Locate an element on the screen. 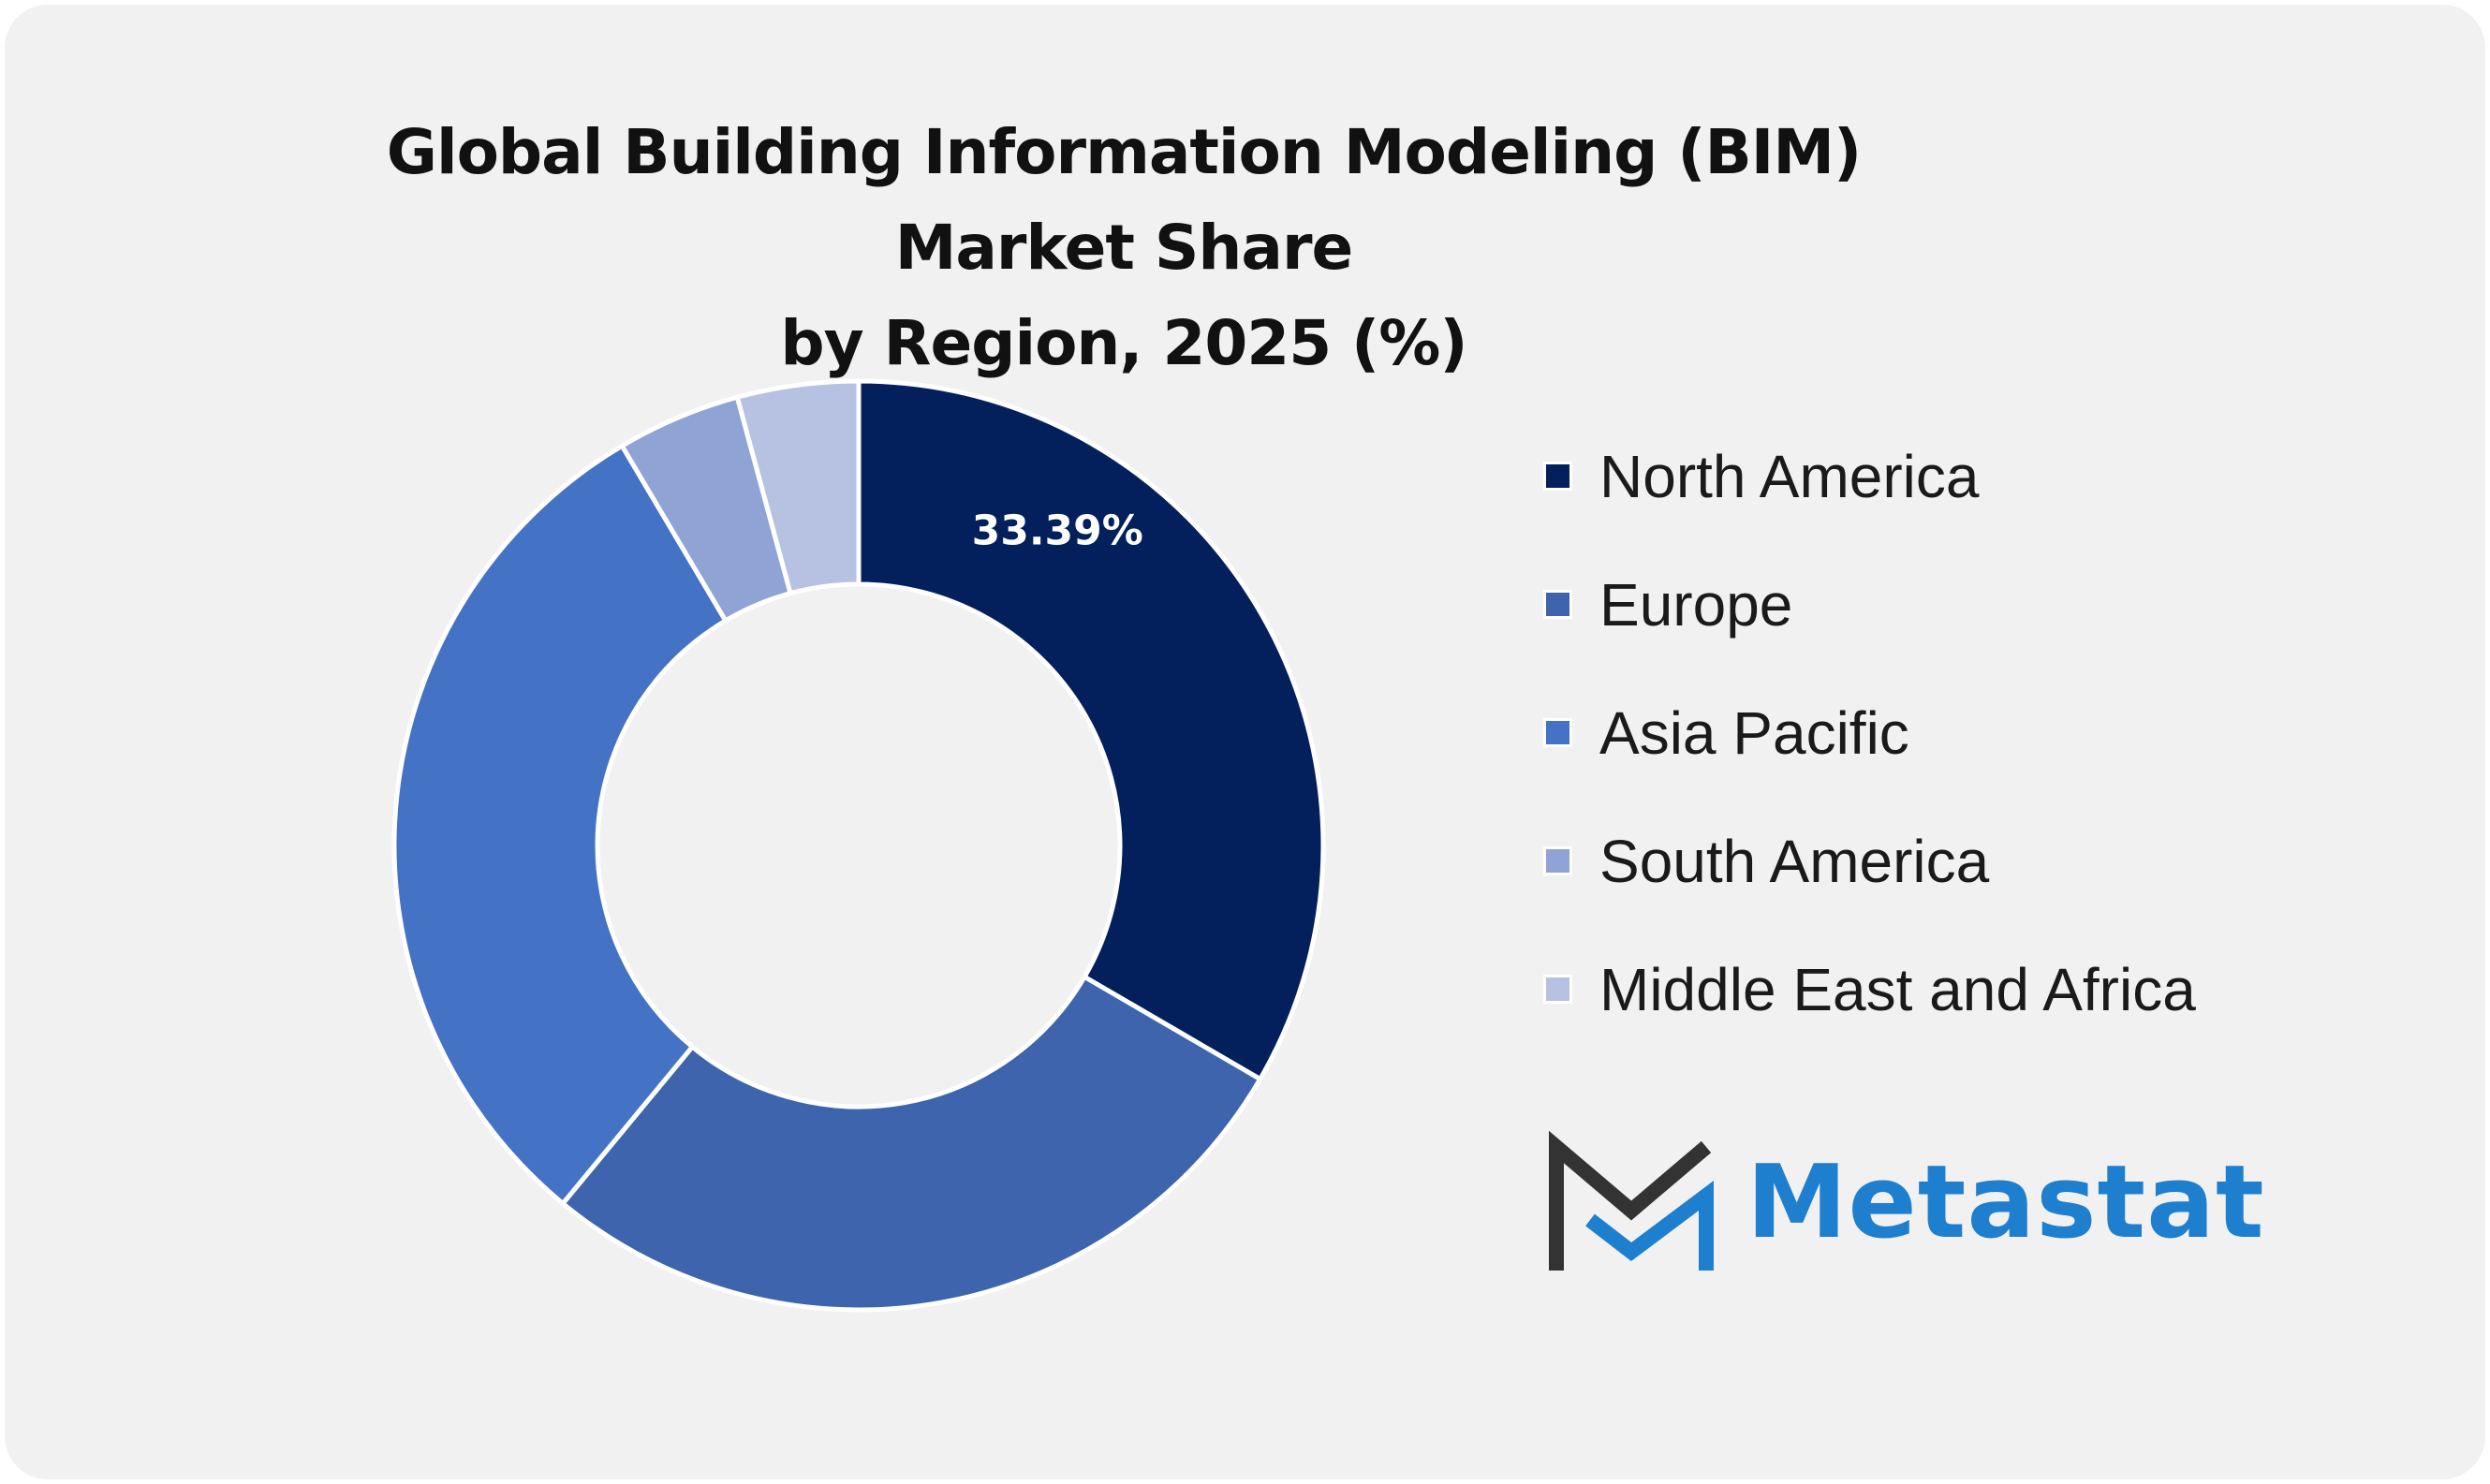 The image size is (2490, 1484). chart-title-line-2: by Region, 2025 (%) is located at coordinates (1123, 343).